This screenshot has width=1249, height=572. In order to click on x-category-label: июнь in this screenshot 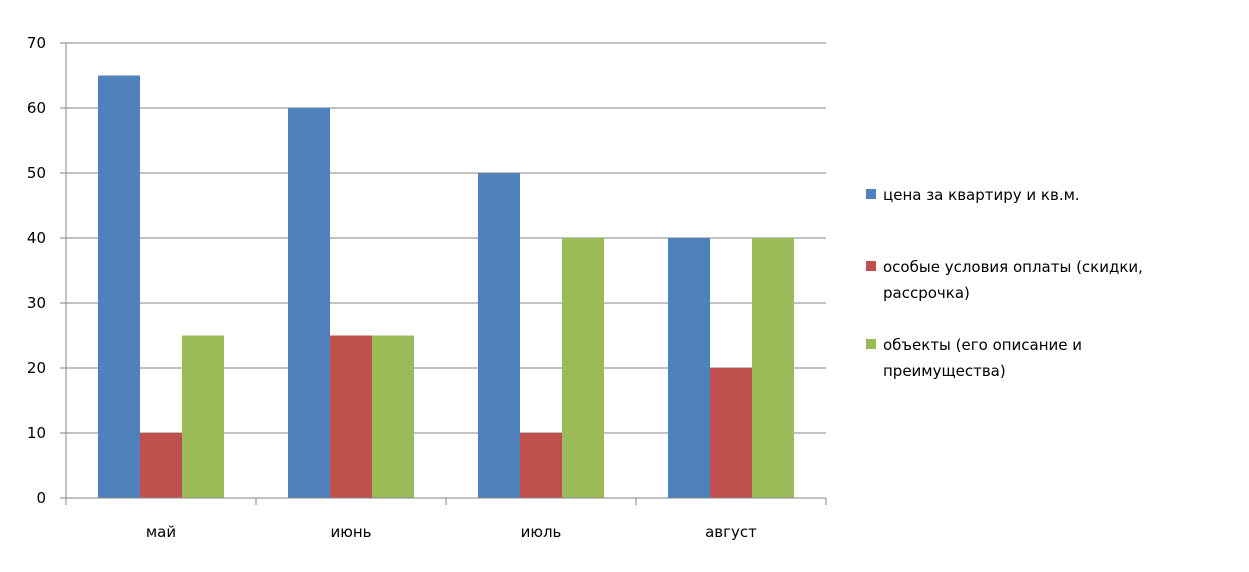, I will do `click(350, 532)`.